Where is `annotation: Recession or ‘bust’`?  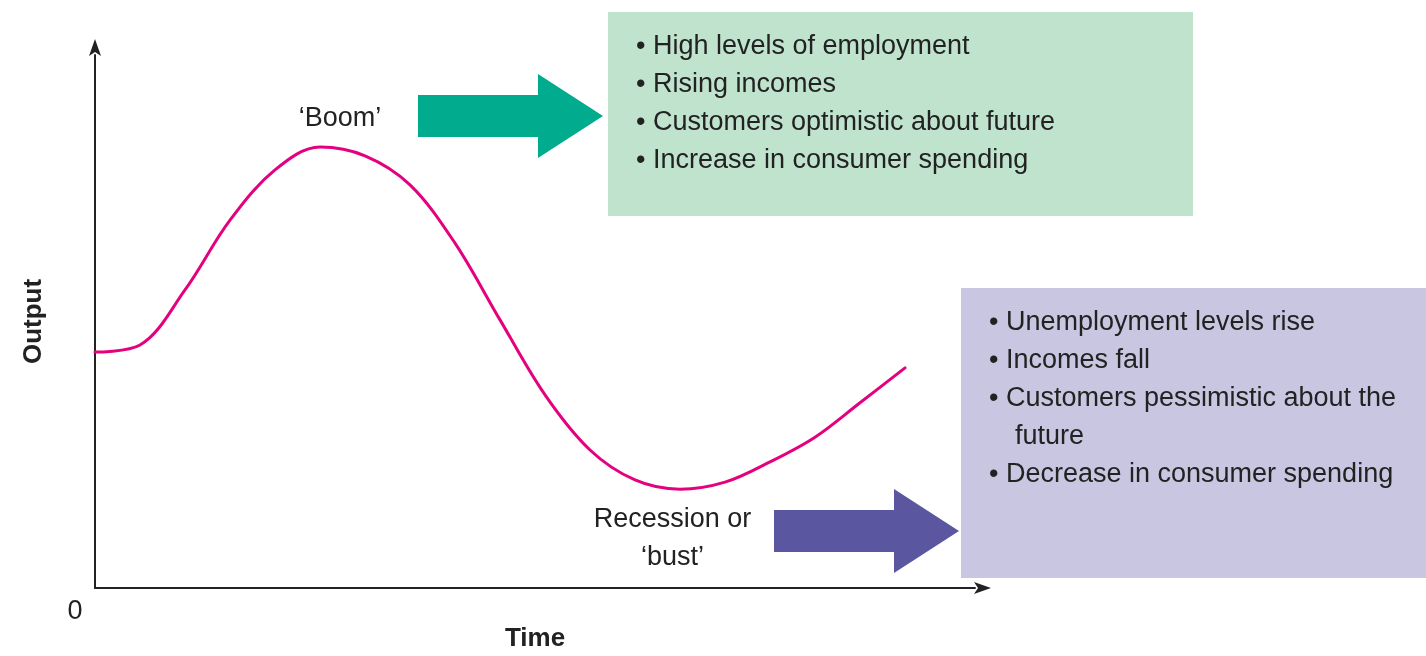 annotation: Recession or ‘bust’ is located at coordinates (672, 537).